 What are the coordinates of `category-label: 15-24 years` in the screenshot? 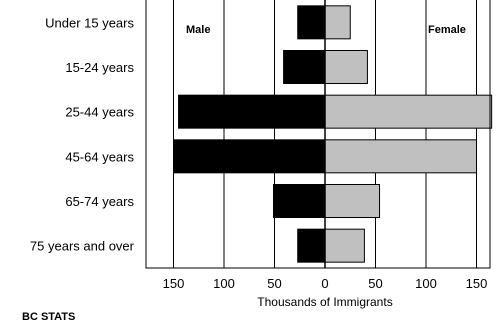 It's located at (99, 67).